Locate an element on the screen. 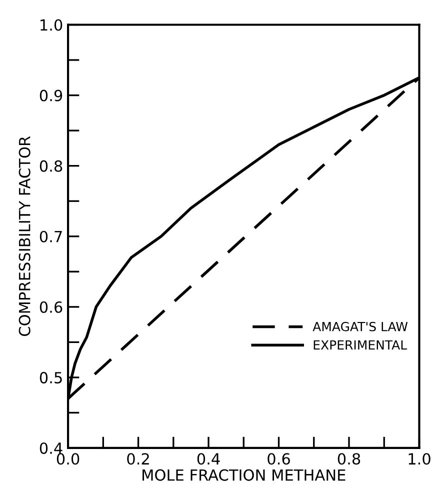  y-tick-label: 0.9 is located at coordinates (51, 96).